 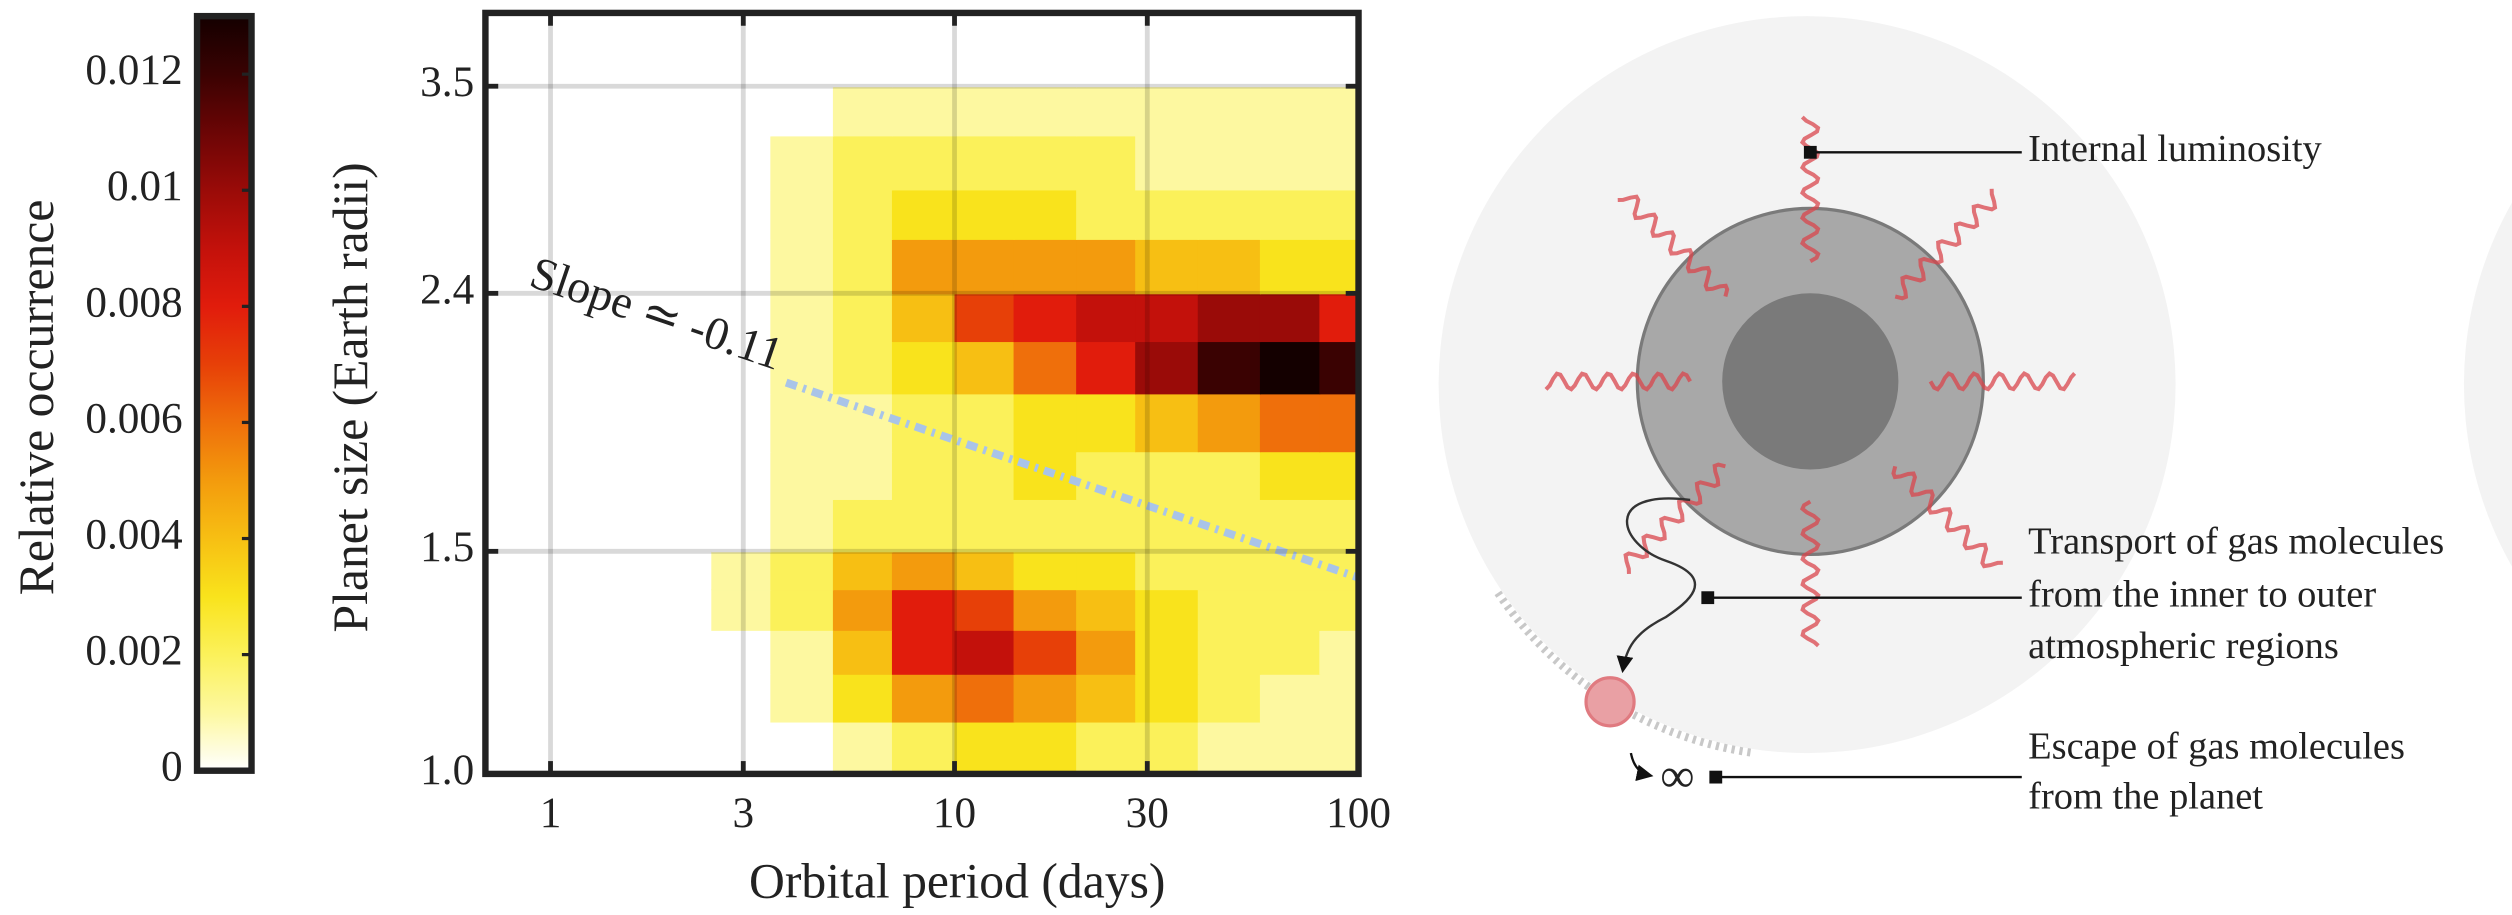 What do you see at coordinates (1147, 813) in the screenshot?
I see `x-tick-label: 30` at bounding box center [1147, 813].